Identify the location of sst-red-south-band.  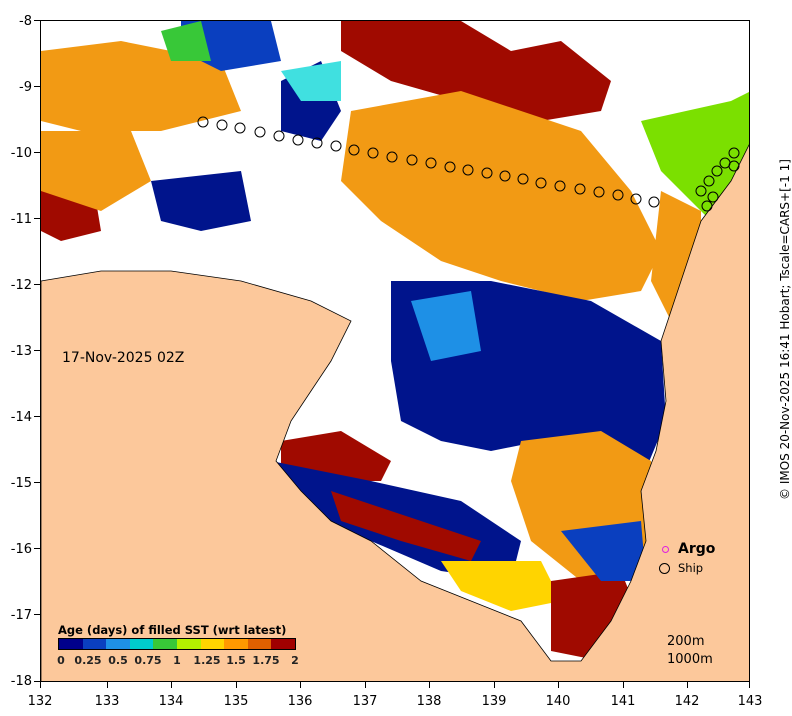
(406, 526).